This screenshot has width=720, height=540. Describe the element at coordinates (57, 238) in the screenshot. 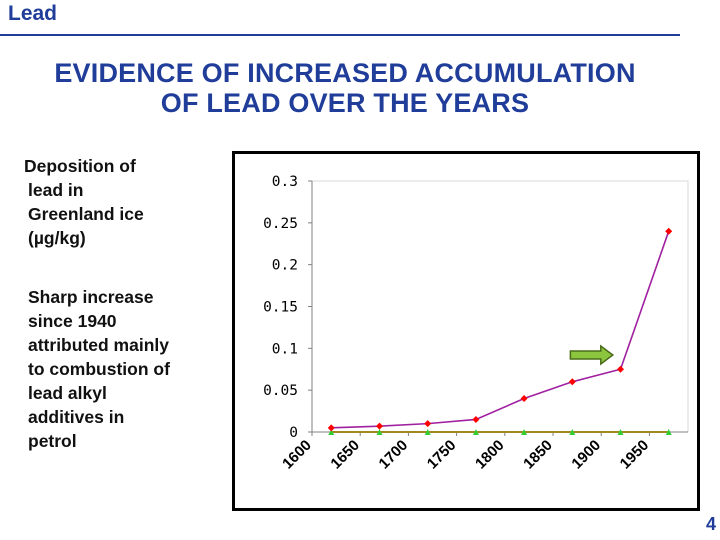

I see `note-line: (µg/kg)` at that location.